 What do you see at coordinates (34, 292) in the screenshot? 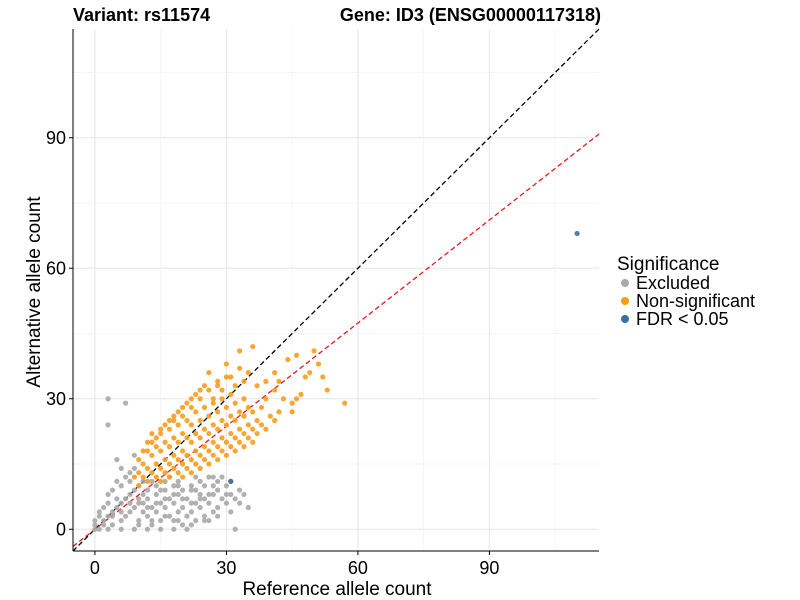
I see `y-axis-title: Alternative allele count` at bounding box center [34, 292].